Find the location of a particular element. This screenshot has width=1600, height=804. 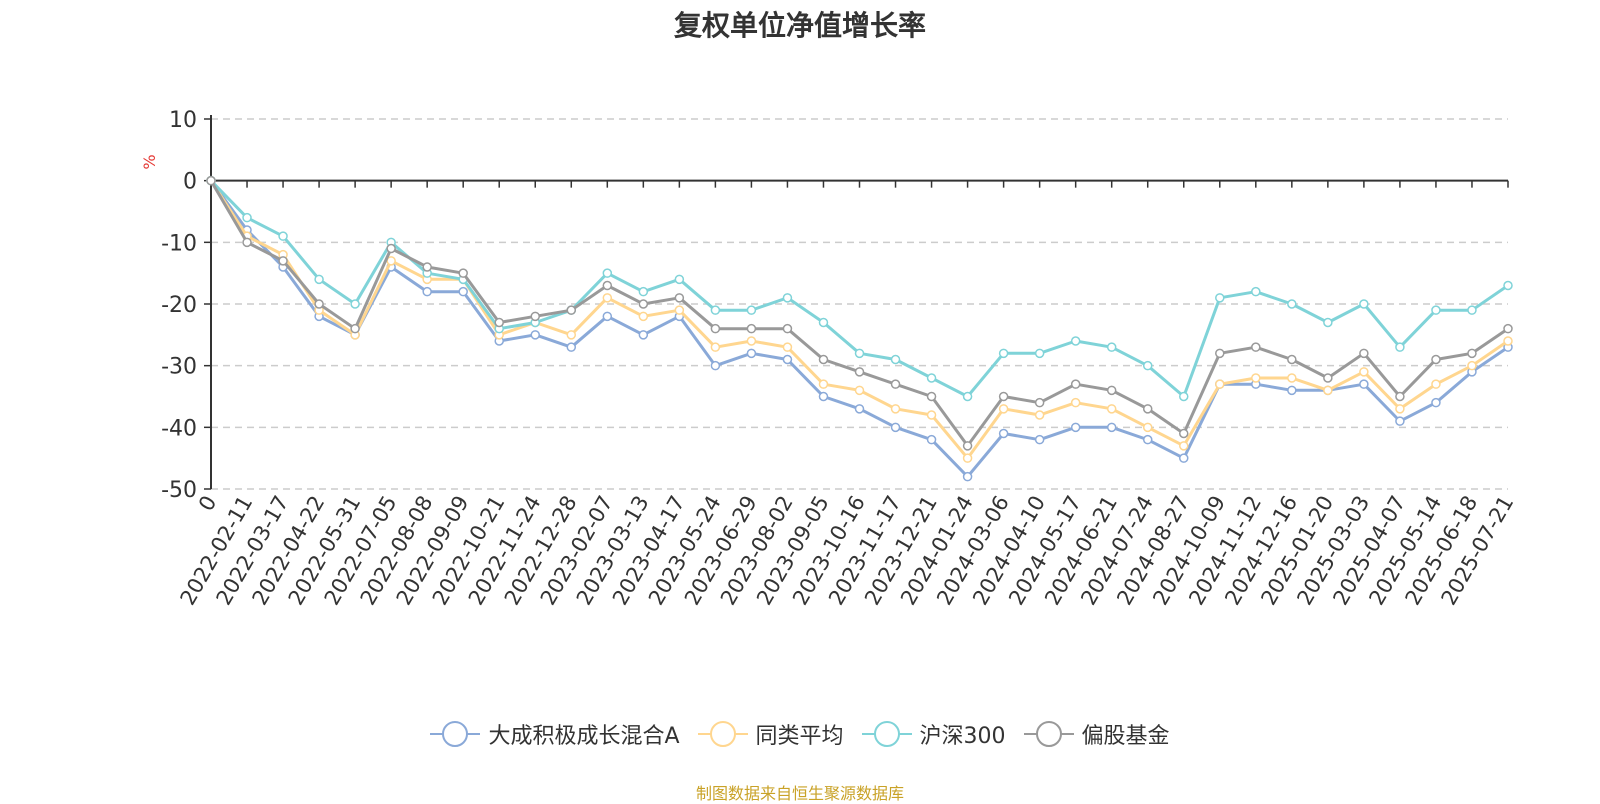

y-tick-label: -40 is located at coordinates (179, 428).